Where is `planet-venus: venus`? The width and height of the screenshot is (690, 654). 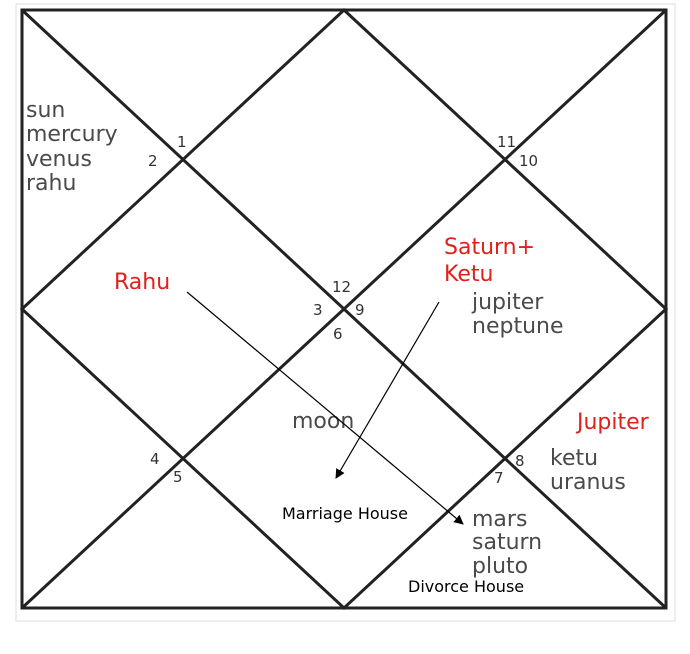
planet-venus: venus is located at coordinates (59, 159).